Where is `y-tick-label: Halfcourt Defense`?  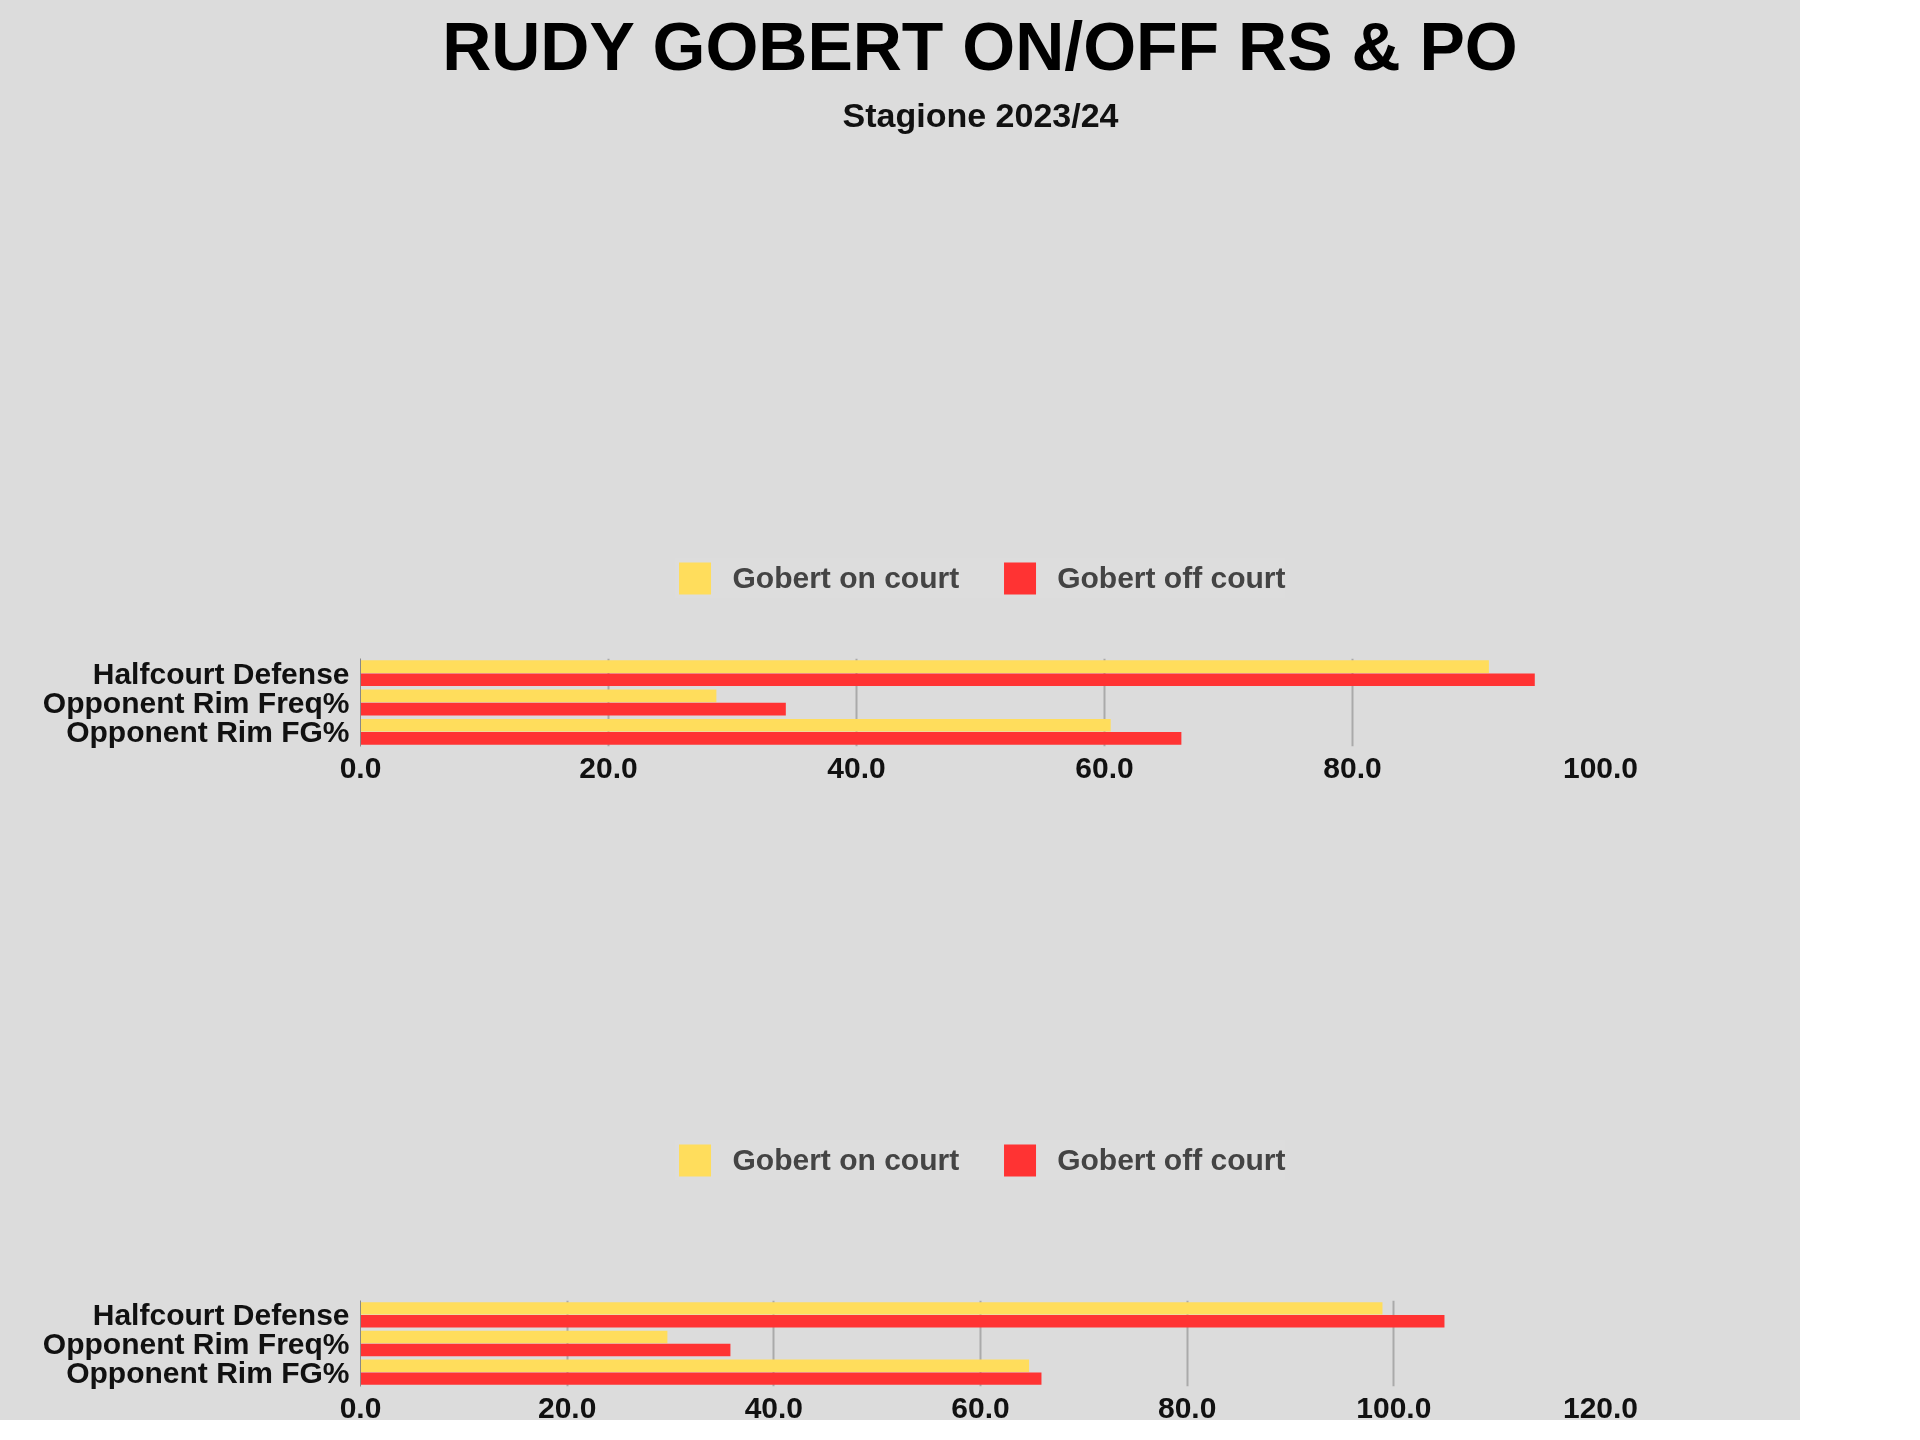
y-tick-label: Halfcourt Defense is located at coordinates (221, 1315).